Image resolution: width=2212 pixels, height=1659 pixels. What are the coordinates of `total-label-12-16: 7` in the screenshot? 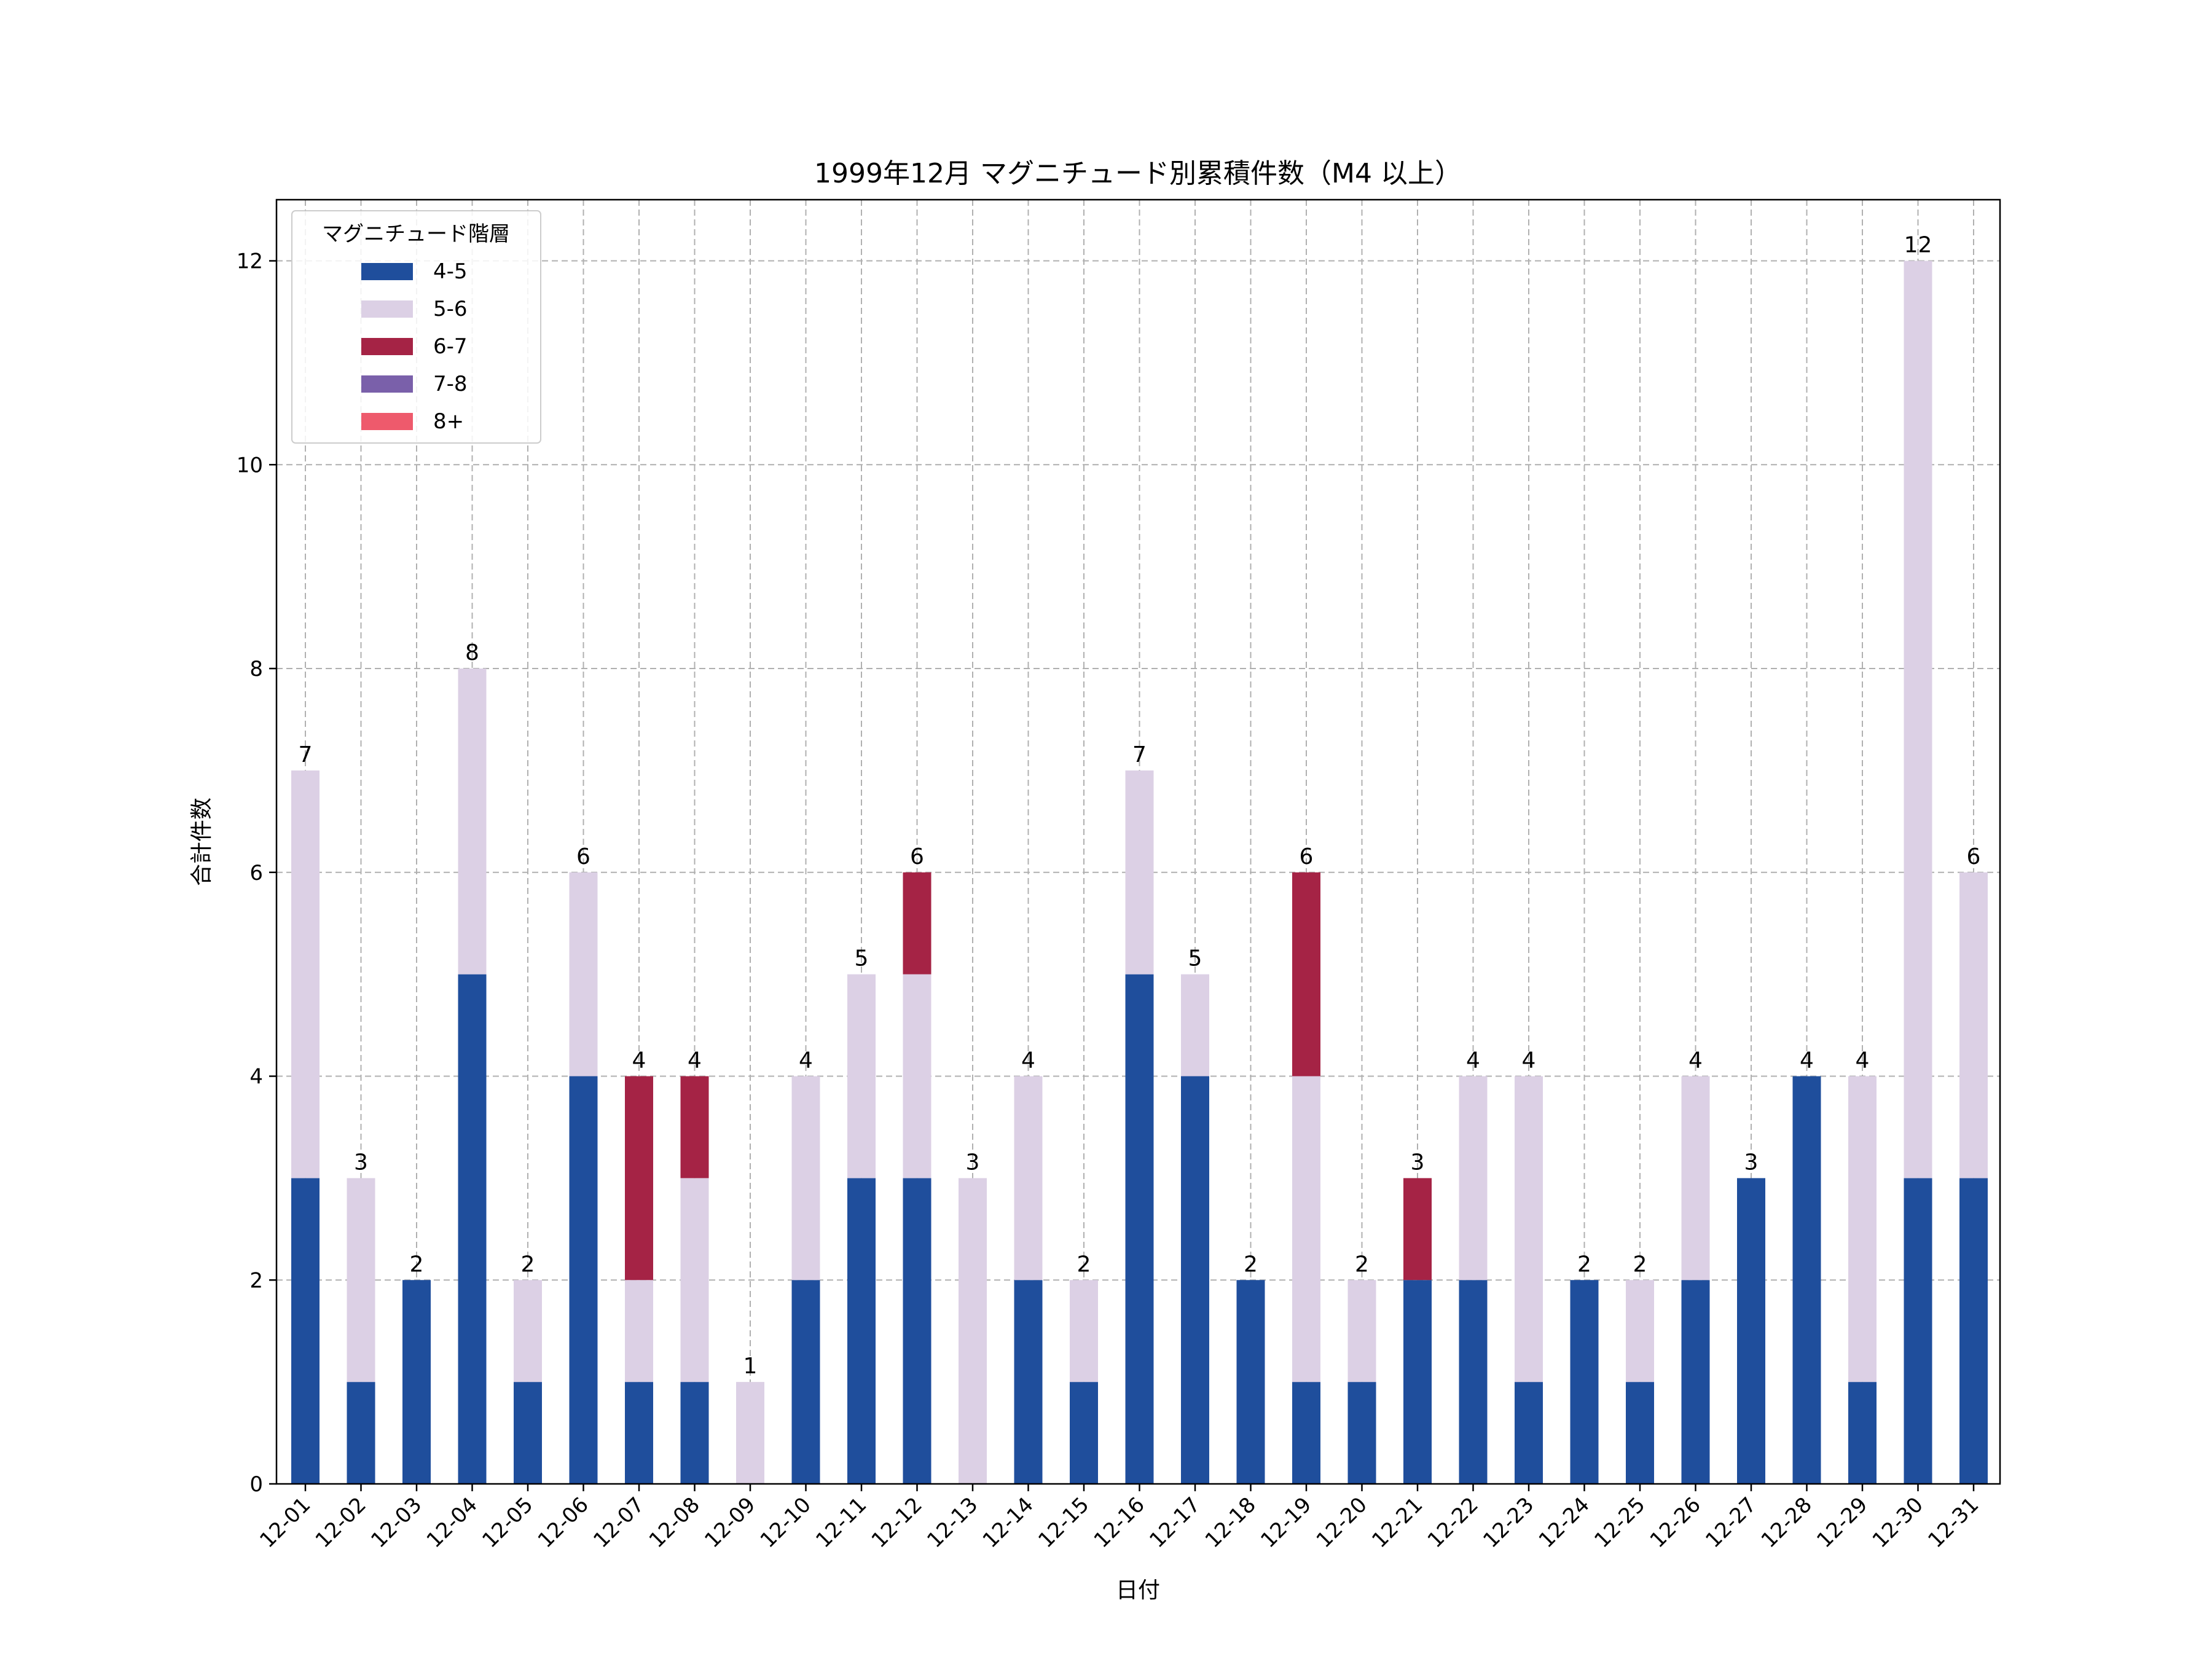 It's located at (1139, 754).